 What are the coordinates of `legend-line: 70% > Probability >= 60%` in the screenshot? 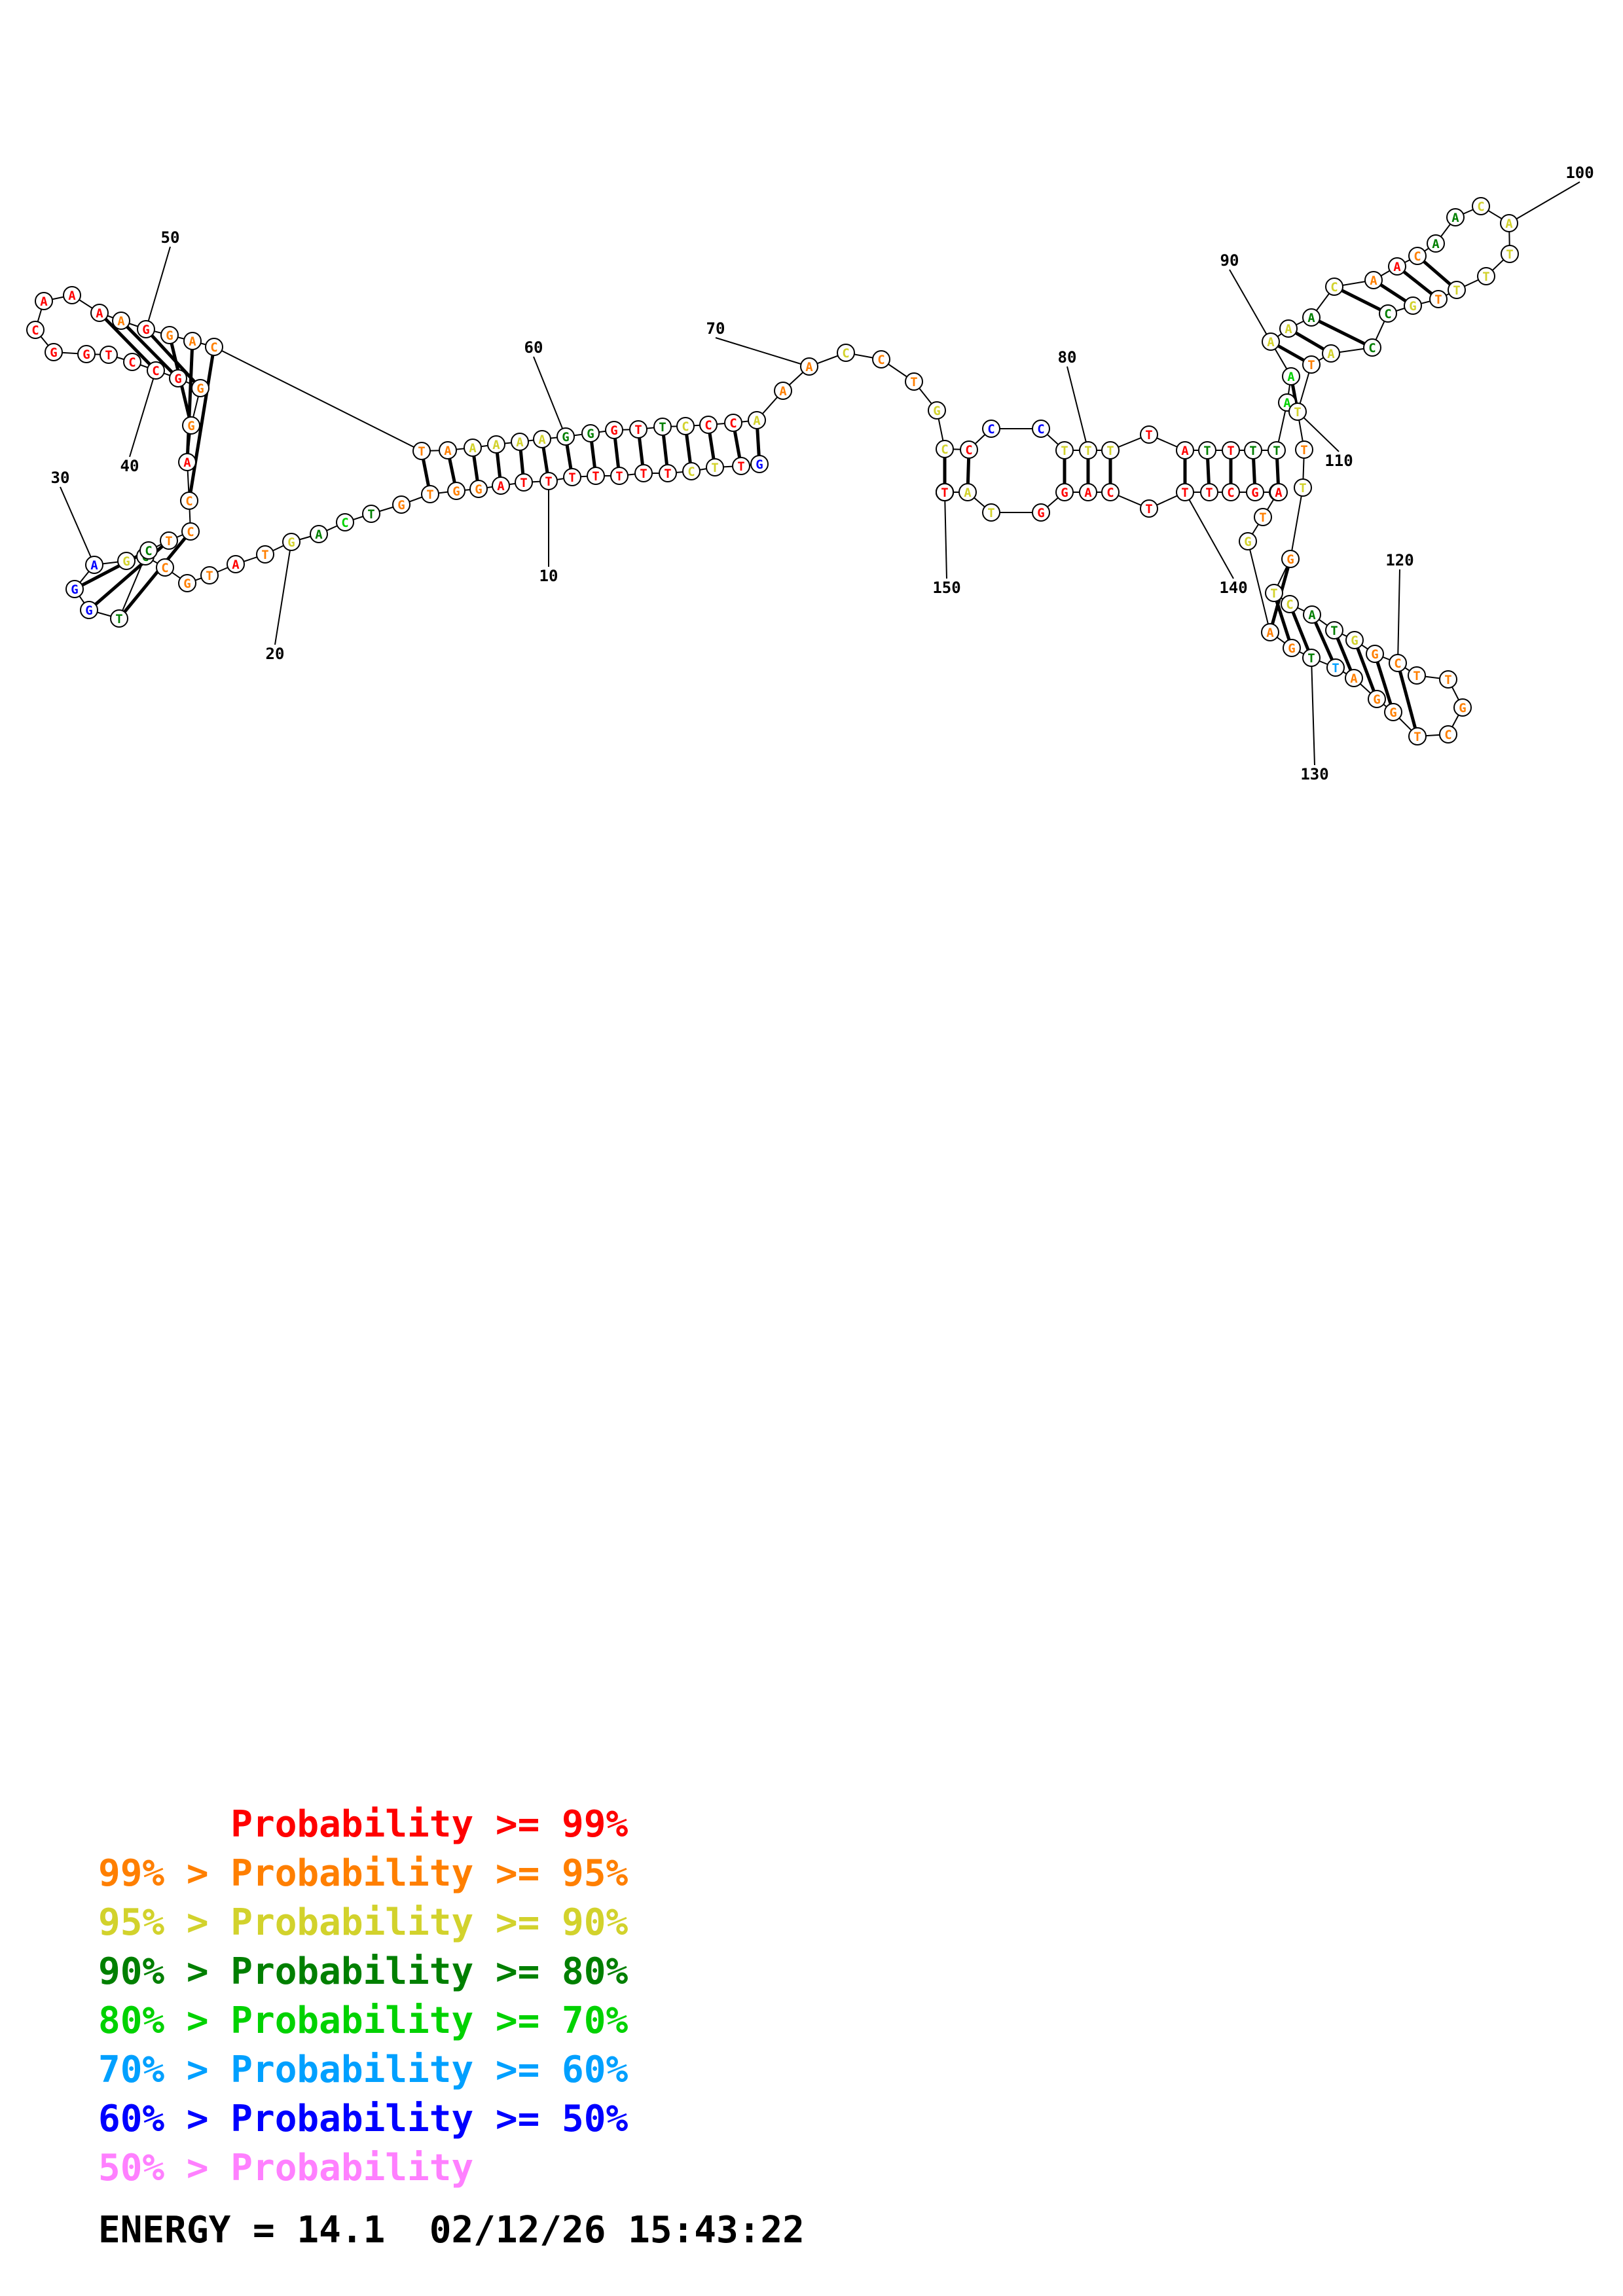 It's located at (363, 2070).